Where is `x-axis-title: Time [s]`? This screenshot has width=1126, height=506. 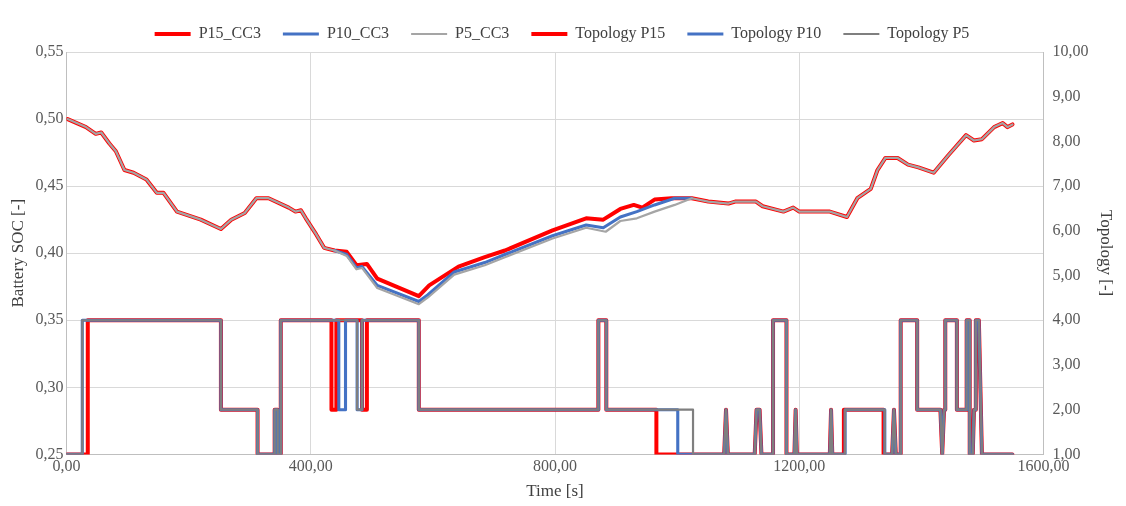 x-axis-title: Time [s] is located at coordinates (555, 491).